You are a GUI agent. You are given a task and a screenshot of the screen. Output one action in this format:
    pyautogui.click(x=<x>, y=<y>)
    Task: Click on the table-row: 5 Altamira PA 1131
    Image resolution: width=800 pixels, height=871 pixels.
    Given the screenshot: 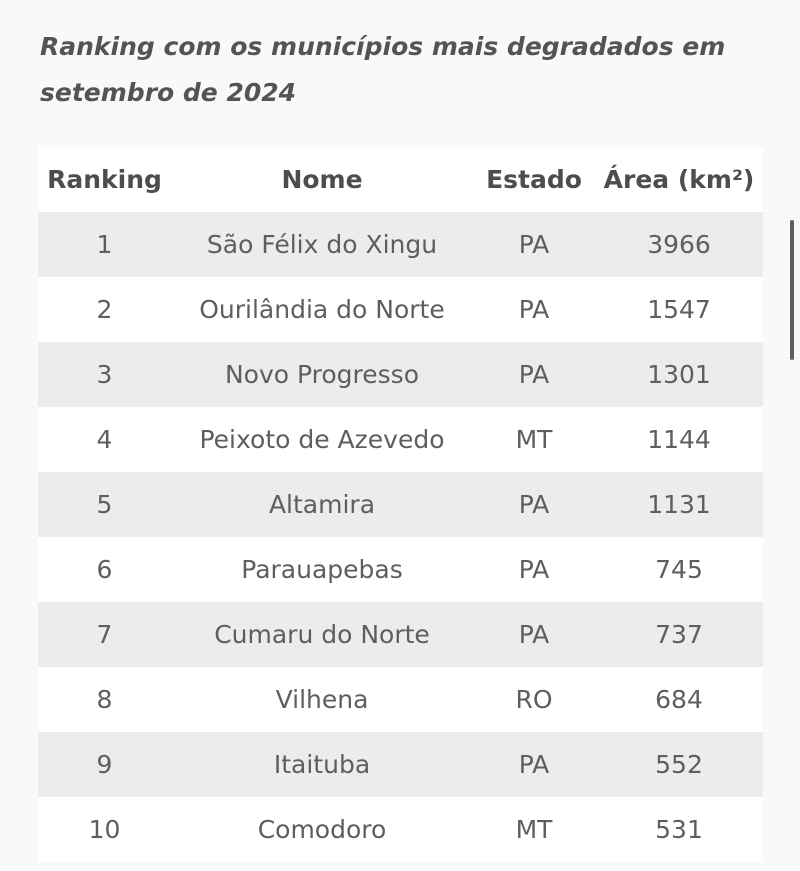 What is the action you would take?
    pyautogui.click(x=400, y=504)
    